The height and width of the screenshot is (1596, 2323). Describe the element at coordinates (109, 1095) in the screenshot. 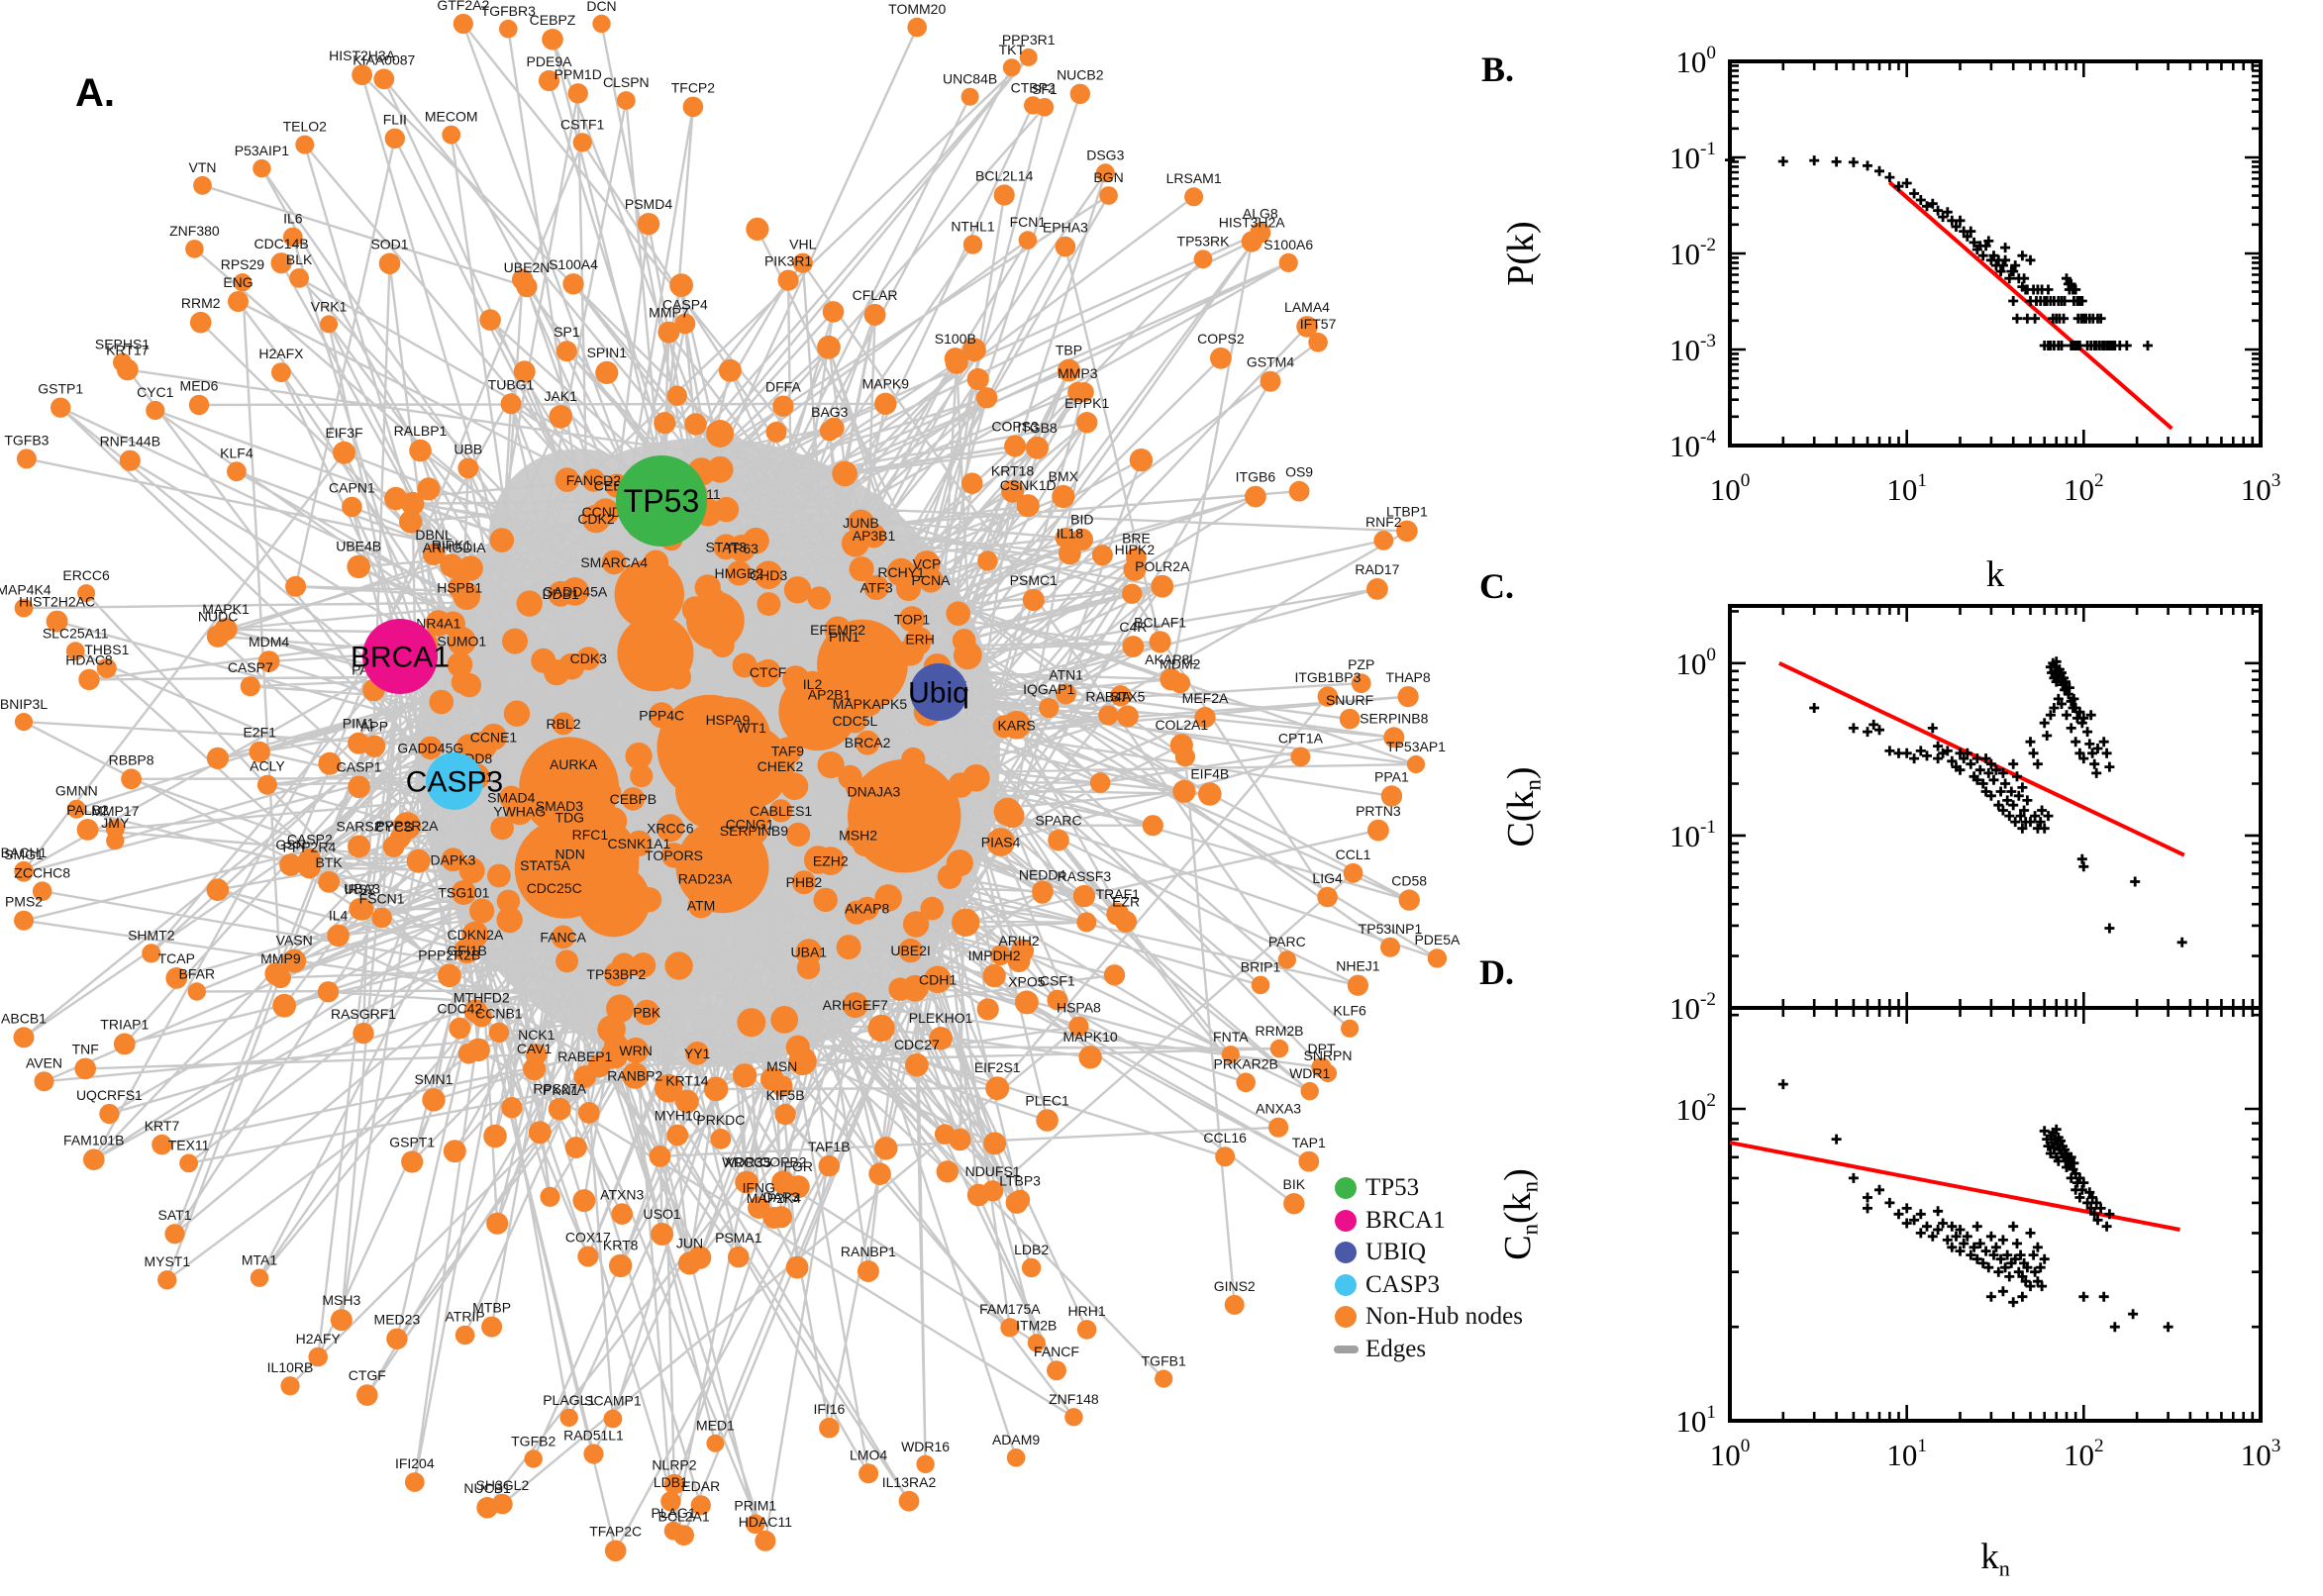

I see `gene-node-label: UQCRFS1` at that location.